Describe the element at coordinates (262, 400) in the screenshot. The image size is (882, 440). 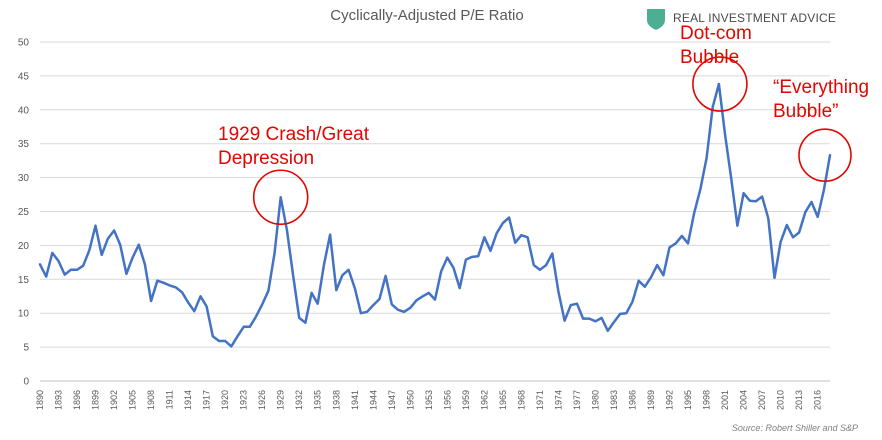
I see `x-tick-label: 1926` at that location.